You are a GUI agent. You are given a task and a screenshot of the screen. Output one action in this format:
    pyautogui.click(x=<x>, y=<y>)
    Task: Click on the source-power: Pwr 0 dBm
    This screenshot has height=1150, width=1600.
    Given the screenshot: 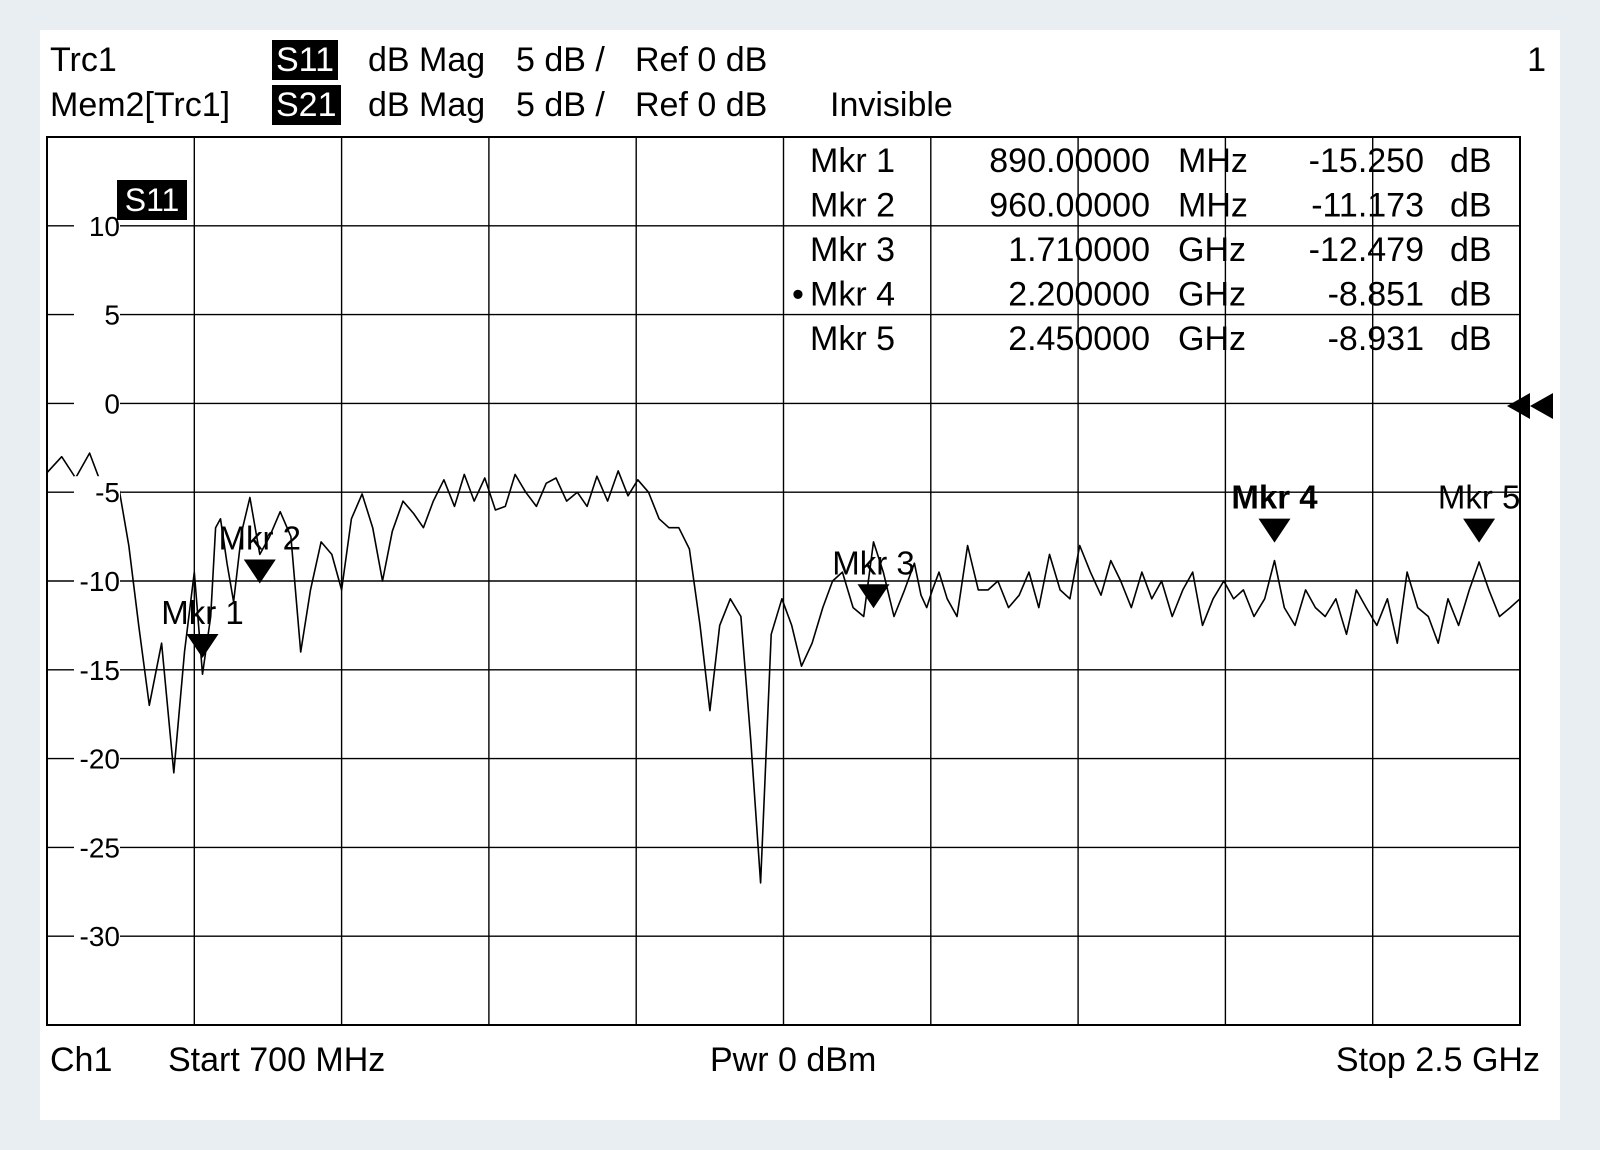 What is the action you would take?
    pyautogui.click(x=793, y=1060)
    